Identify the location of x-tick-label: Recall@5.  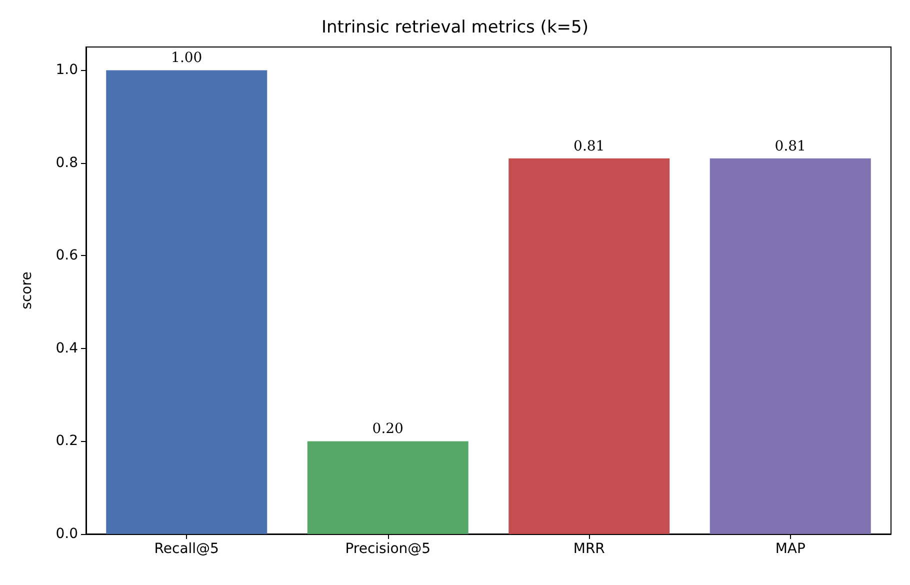
(186, 549).